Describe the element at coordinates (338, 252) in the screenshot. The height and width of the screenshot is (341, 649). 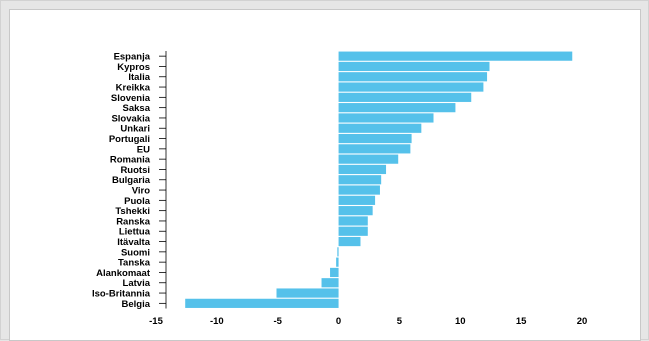
I see `bar-suomi` at that location.